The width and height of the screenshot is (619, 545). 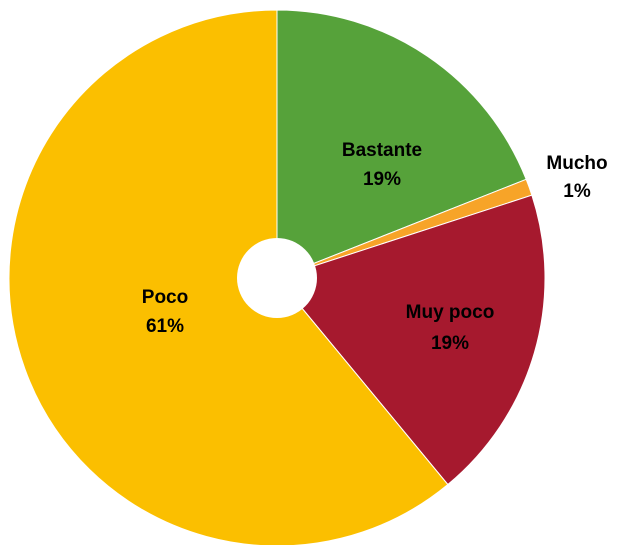 I want to click on slice-label-muy-poco-value: 19%, so click(x=450, y=343).